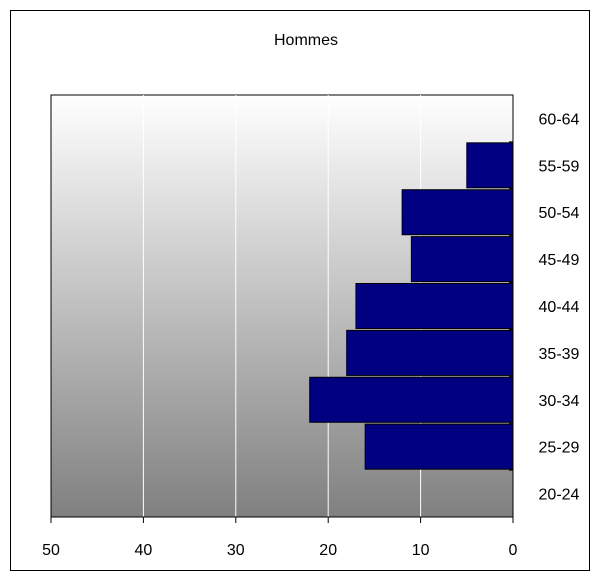  What do you see at coordinates (280, 537) in the screenshot?
I see `x-axis: 50 40 30 20 10 0` at bounding box center [280, 537].